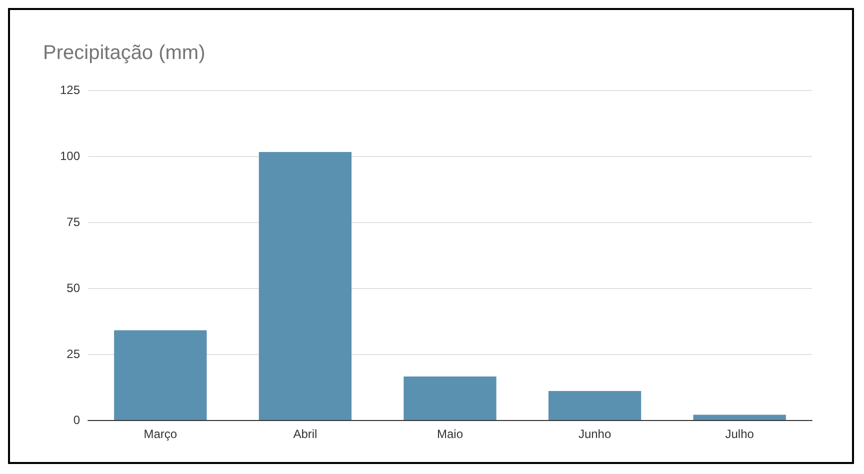 The image size is (864, 474). I want to click on x-tick-label: Julho, so click(739, 434).